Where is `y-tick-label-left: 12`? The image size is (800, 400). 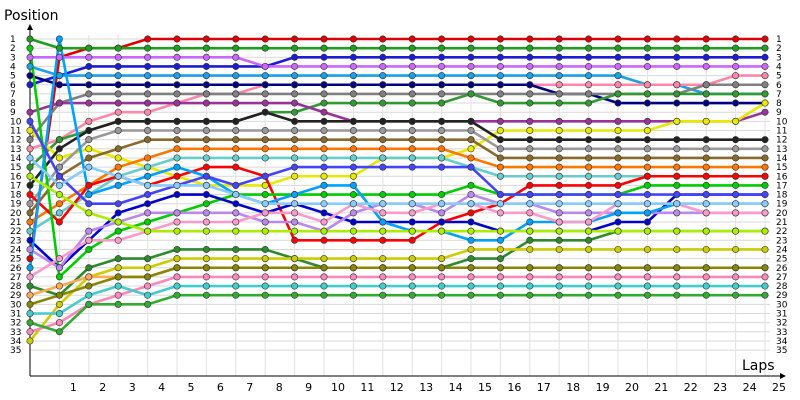
y-tick-label-left: 12 is located at coordinates (15, 141).